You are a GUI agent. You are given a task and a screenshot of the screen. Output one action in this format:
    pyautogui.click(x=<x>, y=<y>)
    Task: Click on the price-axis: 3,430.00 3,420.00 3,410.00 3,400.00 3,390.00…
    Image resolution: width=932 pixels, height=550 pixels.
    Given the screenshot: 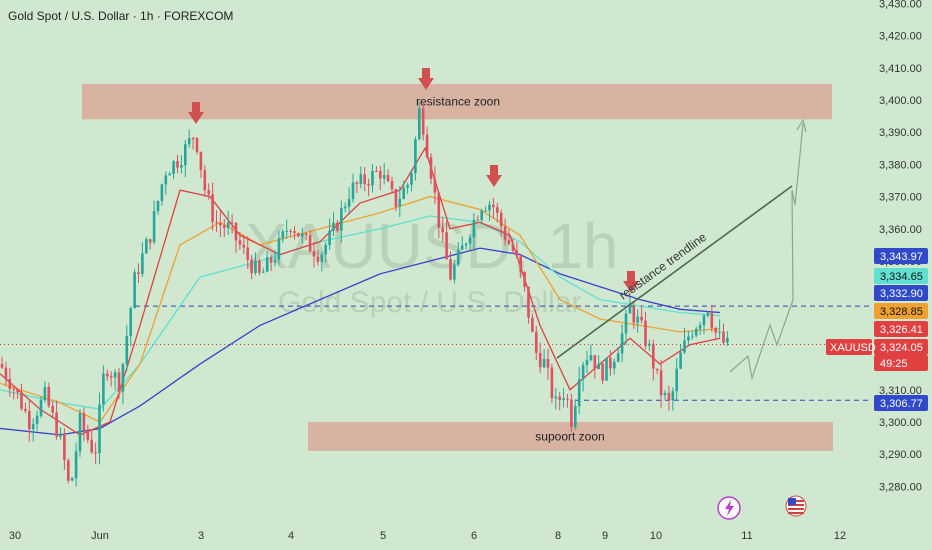 What is the action you would take?
    pyautogui.click(x=877, y=246)
    